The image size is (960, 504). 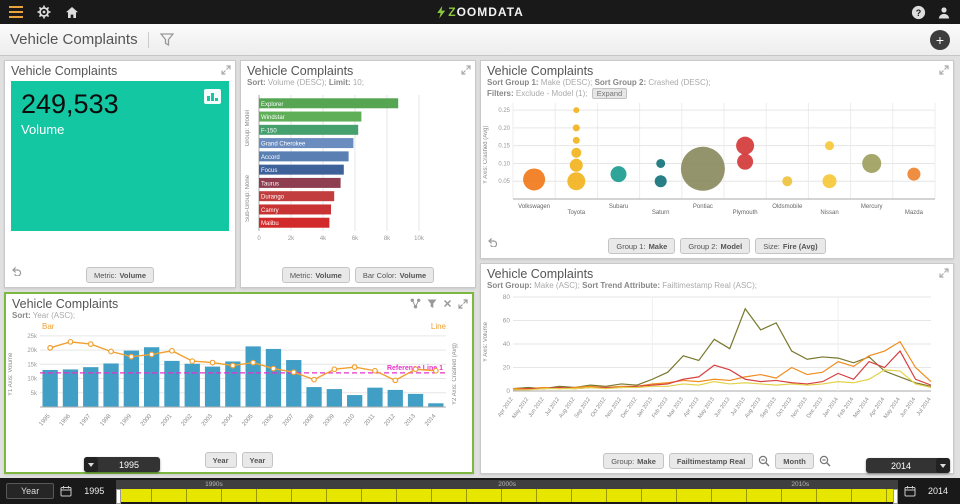 What do you see at coordinates (787, 207) in the screenshot?
I see `svg-text: Oldsmobile` at bounding box center [787, 207].